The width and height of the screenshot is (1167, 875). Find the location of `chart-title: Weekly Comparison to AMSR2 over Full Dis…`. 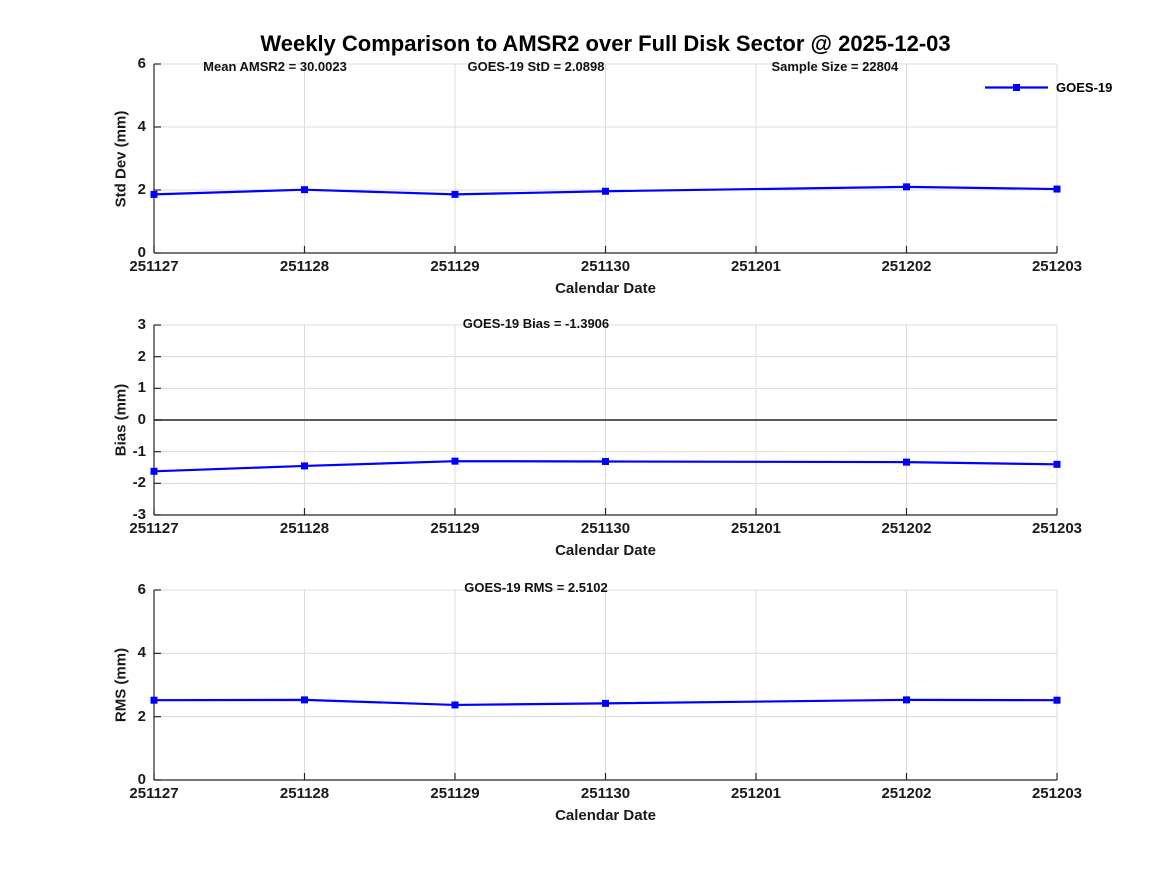

chart-title: Weekly Comparison to AMSR2 over Full Dis… is located at coordinates (605, 43).